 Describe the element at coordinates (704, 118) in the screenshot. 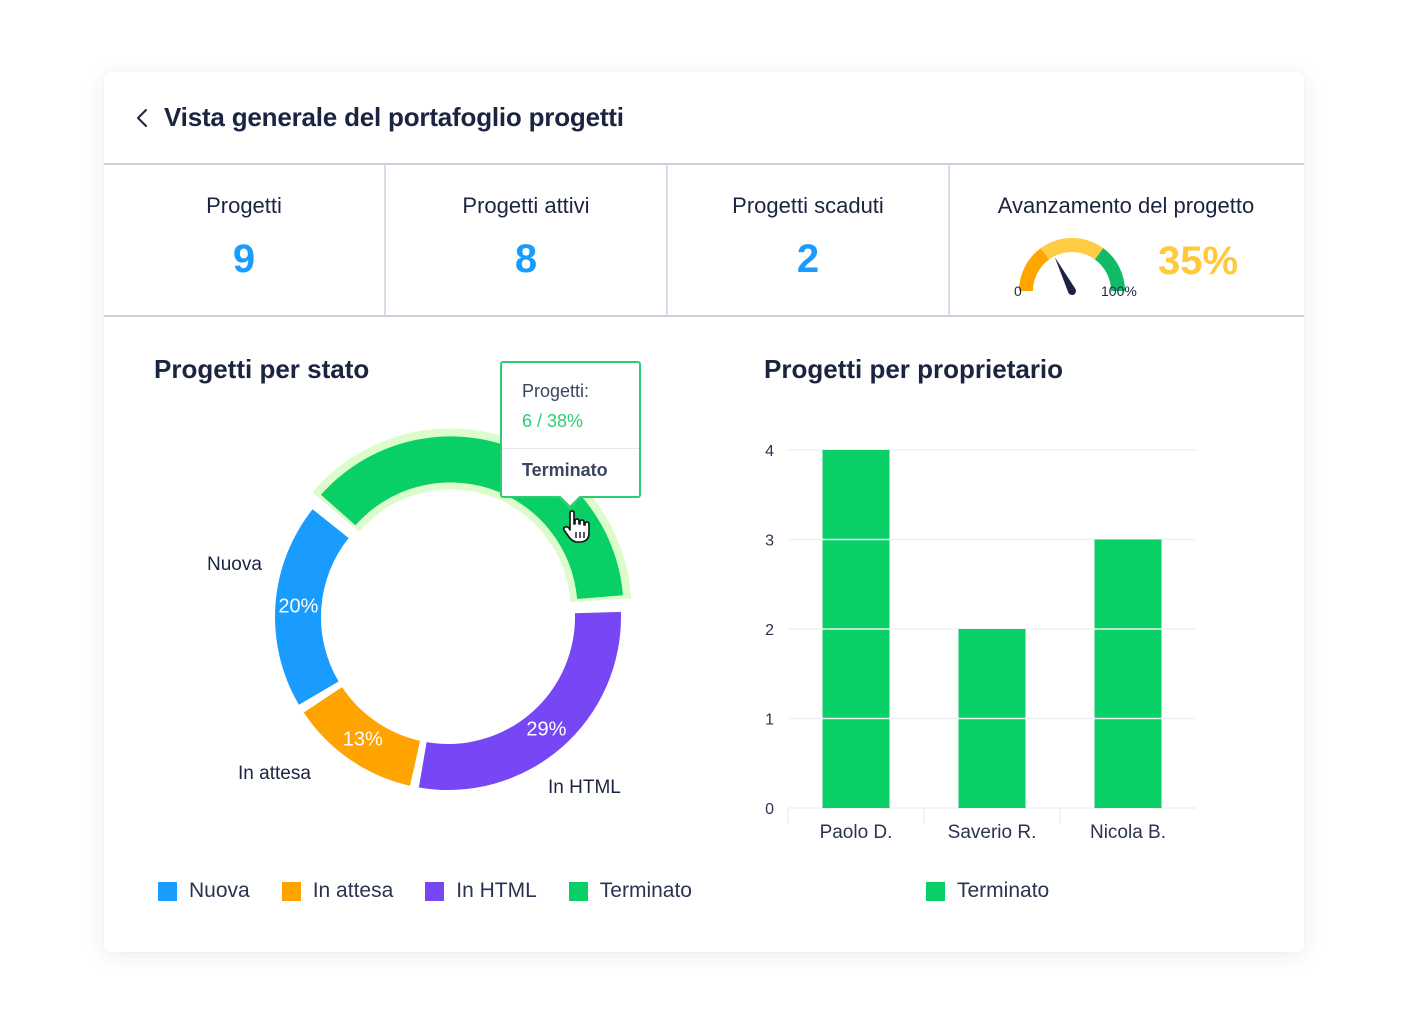

I see `header: Vista generale del portafoglio progetti` at that location.